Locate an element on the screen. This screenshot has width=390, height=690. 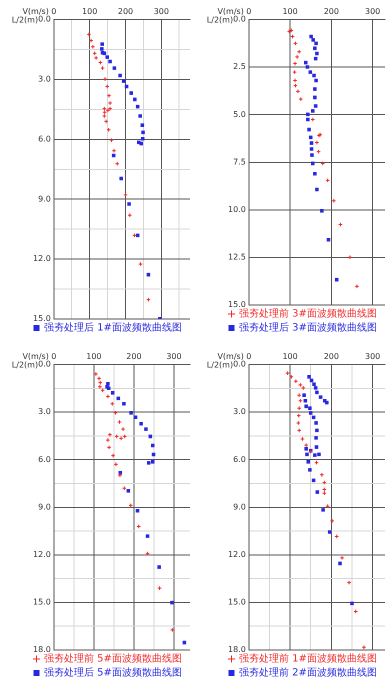
y-tick-label: 5.0 is located at coordinates (239, 114).